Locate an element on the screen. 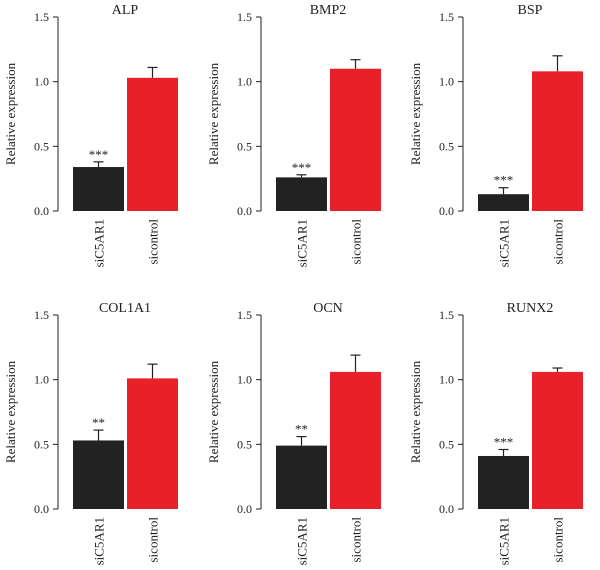  chart-title: ALP is located at coordinates (125, 10).